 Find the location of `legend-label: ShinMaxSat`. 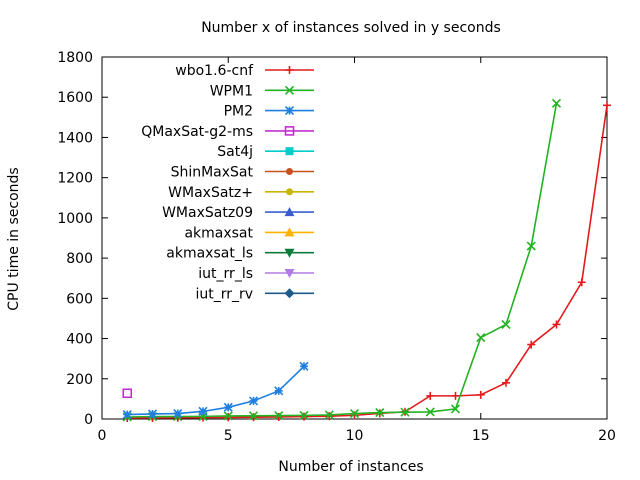

legend-label: ShinMaxSat is located at coordinates (212, 173).